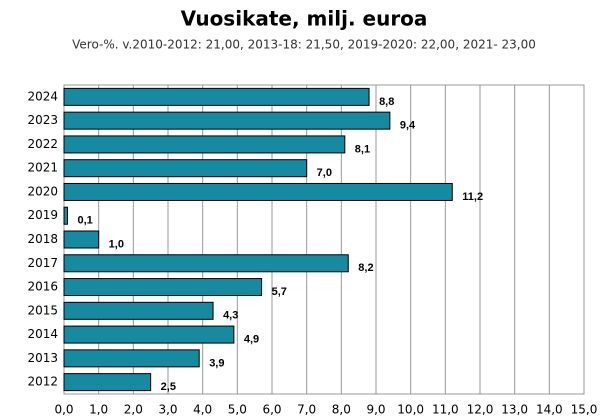 Image resolution: width=608 pixels, height=419 pixels. Describe the element at coordinates (42, 382) in the screenshot. I see `y-tick-label: 2012` at that location.